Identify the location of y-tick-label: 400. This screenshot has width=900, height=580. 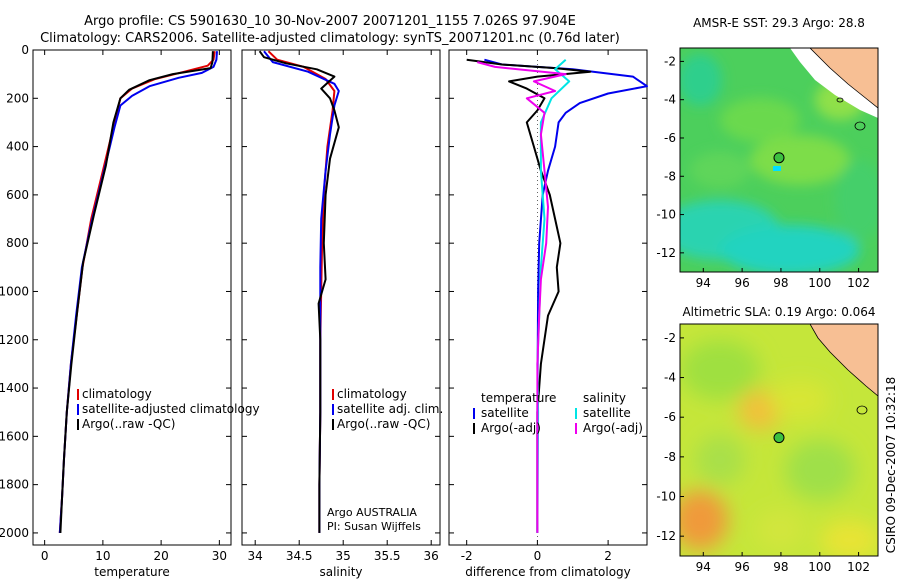
(17, 147).